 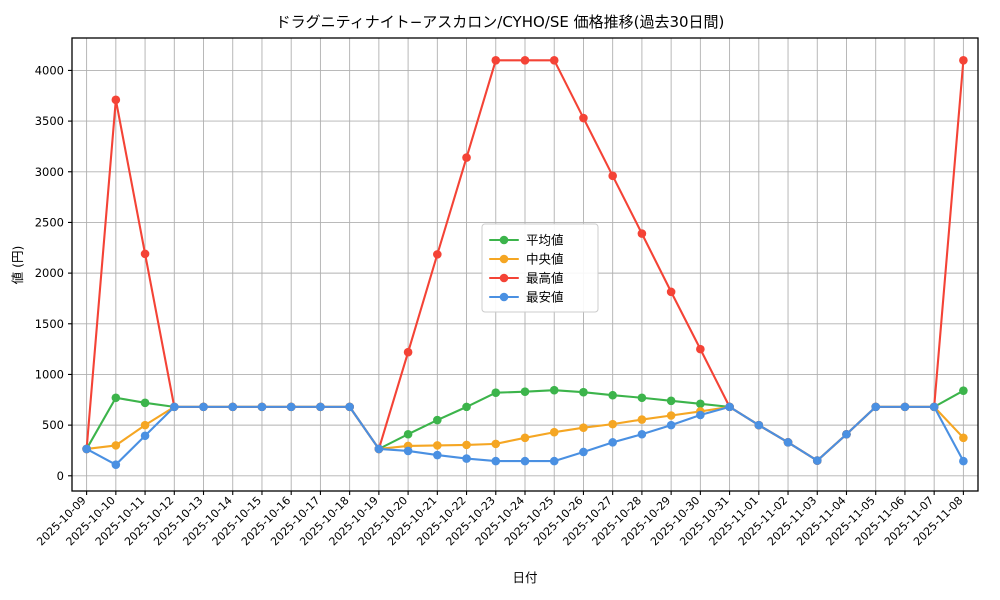 What do you see at coordinates (545, 278) in the screenshot?
I see `legend-label: 最高値` at bounding box center [545, 278].